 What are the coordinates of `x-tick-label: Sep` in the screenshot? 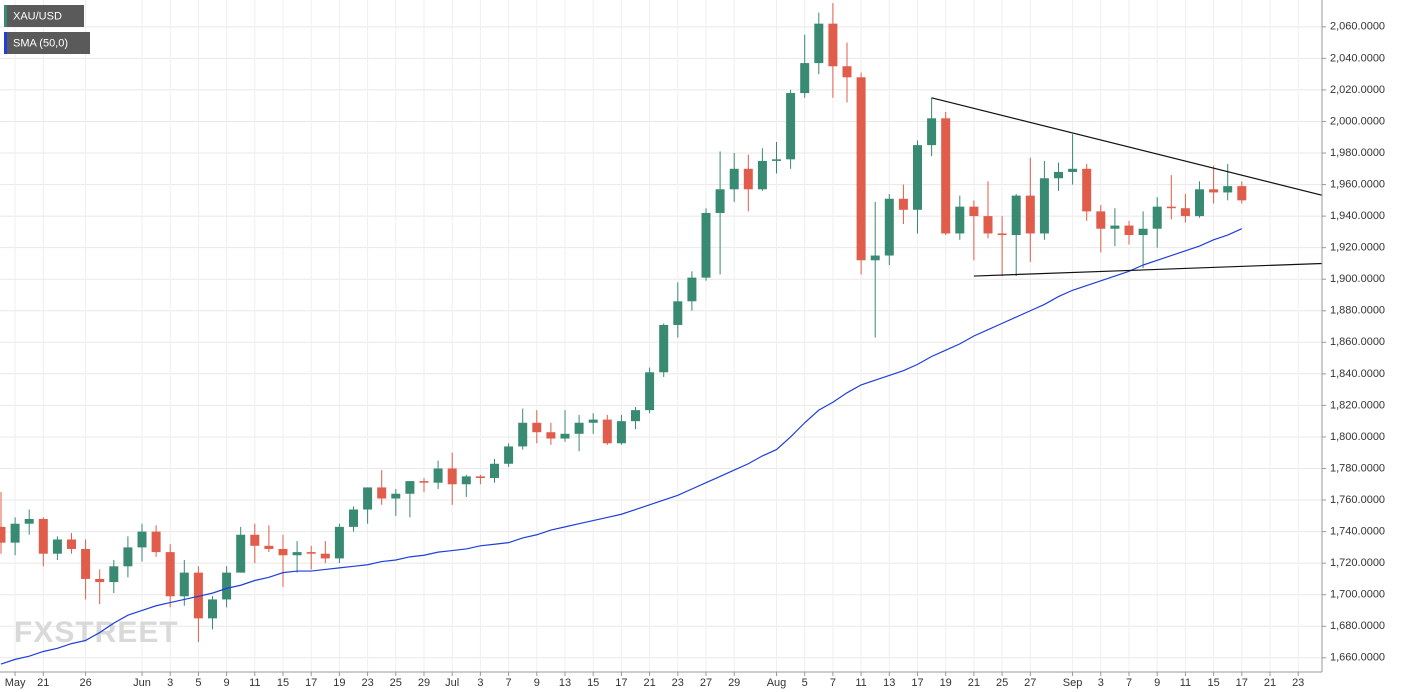 It's located at (1073, 683).